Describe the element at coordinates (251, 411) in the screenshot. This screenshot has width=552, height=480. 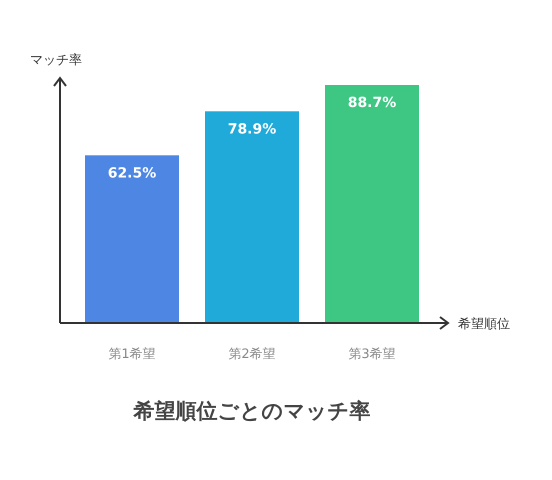
I see `text: 希望順位ごとのマッチ率` at that location.